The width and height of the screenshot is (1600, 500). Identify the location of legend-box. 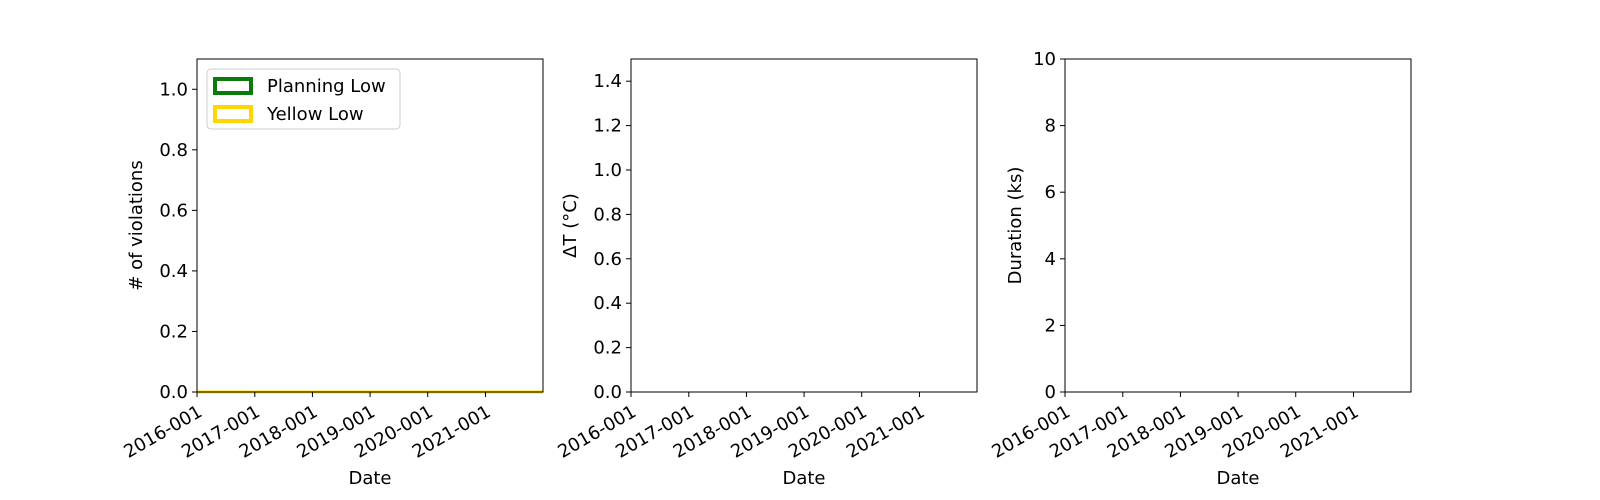
(303, 99).